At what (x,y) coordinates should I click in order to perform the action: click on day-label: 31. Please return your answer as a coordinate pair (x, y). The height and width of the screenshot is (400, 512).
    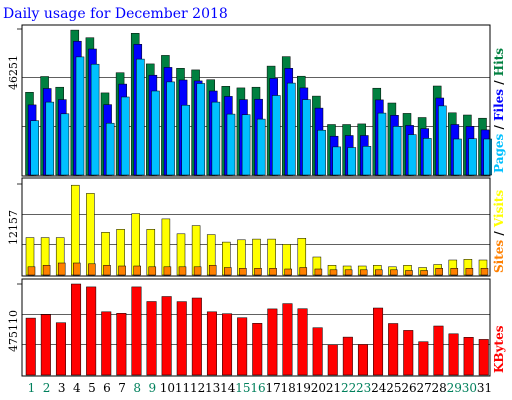
    Looking at the image, I should click on (484, 388).